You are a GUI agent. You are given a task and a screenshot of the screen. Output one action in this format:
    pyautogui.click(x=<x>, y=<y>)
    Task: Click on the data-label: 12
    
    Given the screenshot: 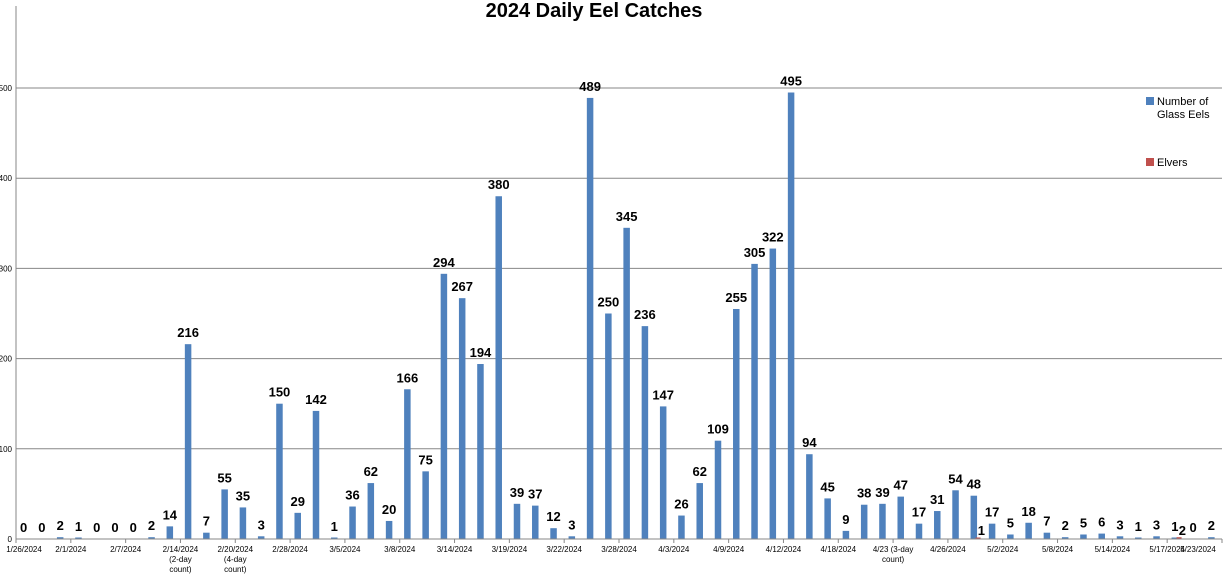 What is the action you would take?
    pyautogui.click(x=553, y=516)
    